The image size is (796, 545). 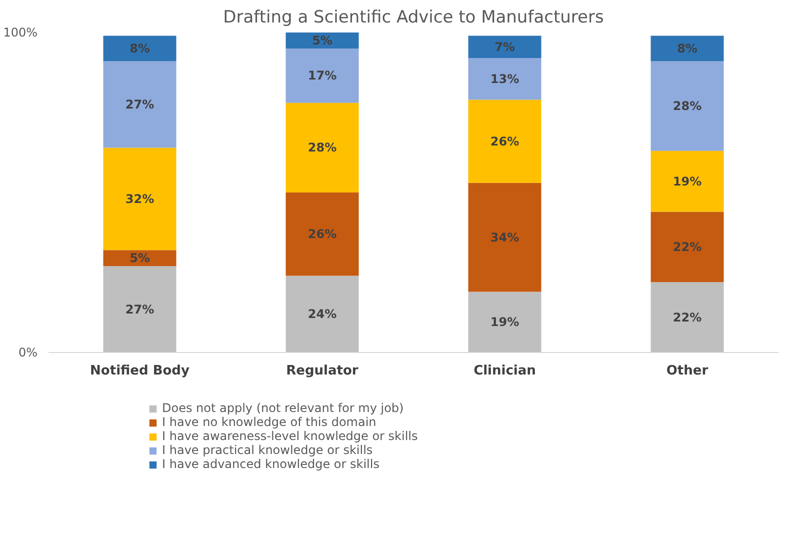 What do you see at coordinates (271, 464) in the screenshot?
I see `legend-label: I have advanced knowledge or skills` at bounding box center [271, 464].